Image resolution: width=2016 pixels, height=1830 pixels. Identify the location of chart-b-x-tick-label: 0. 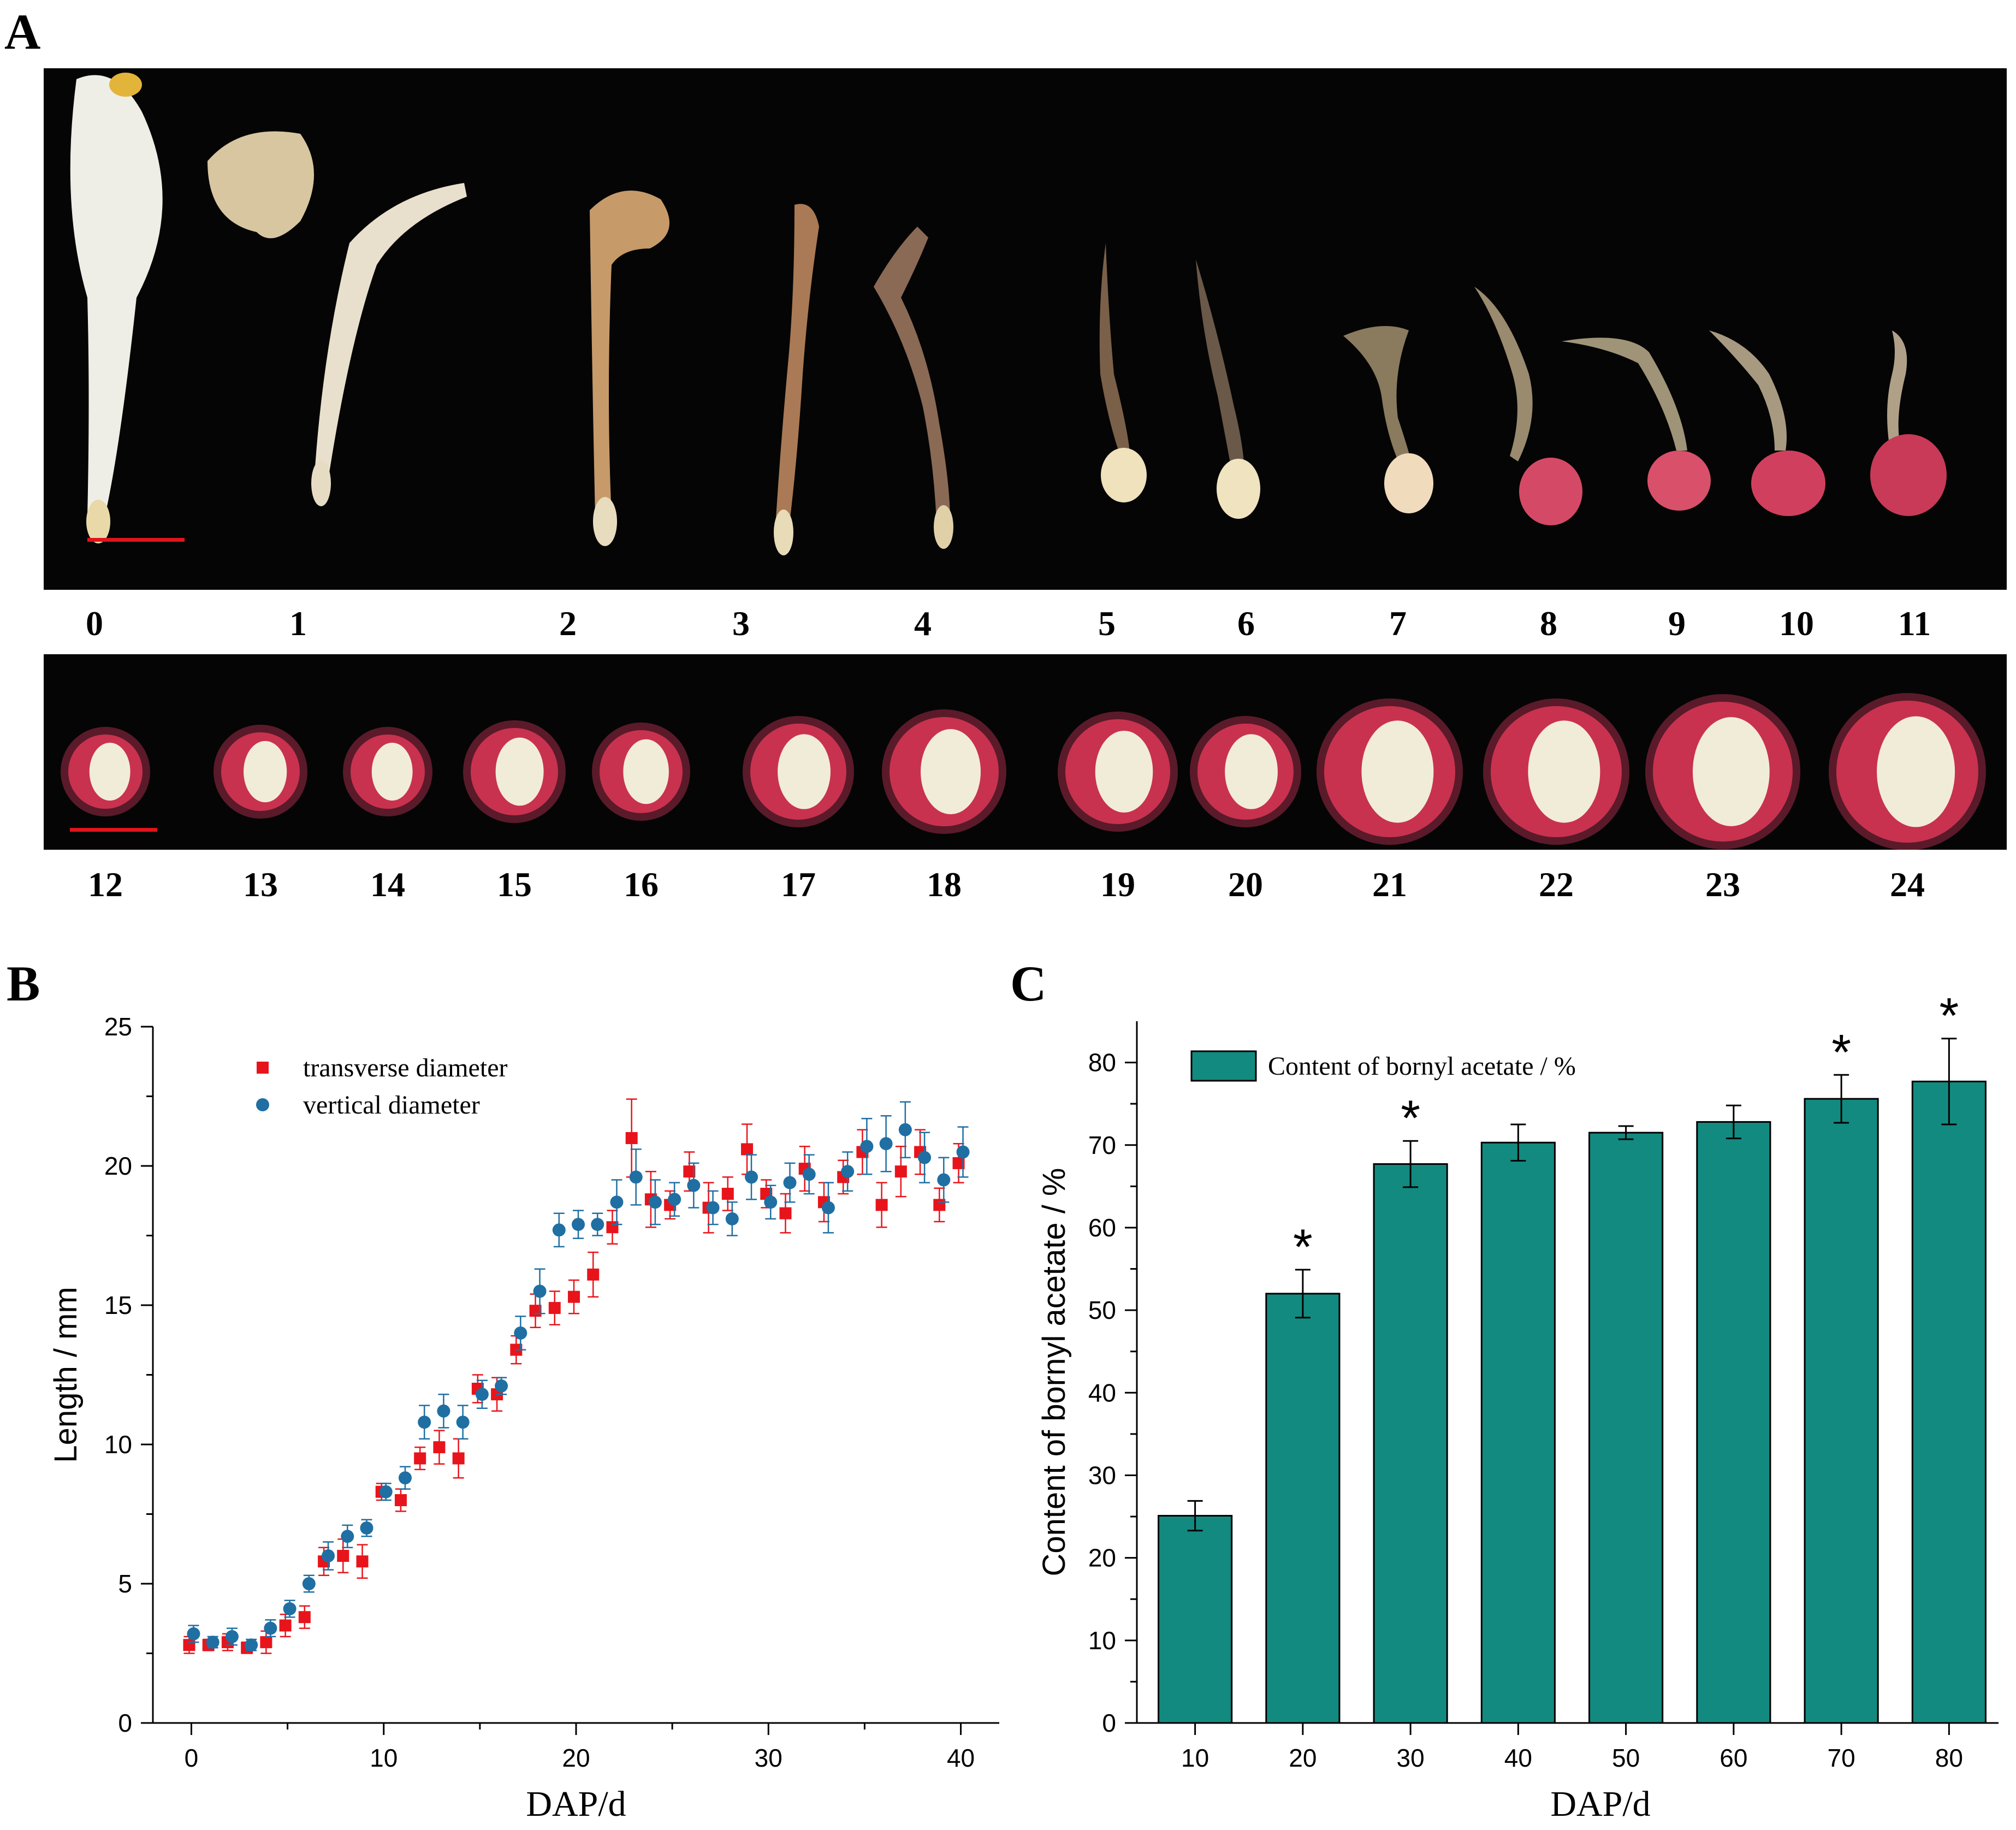
(192, 1758).